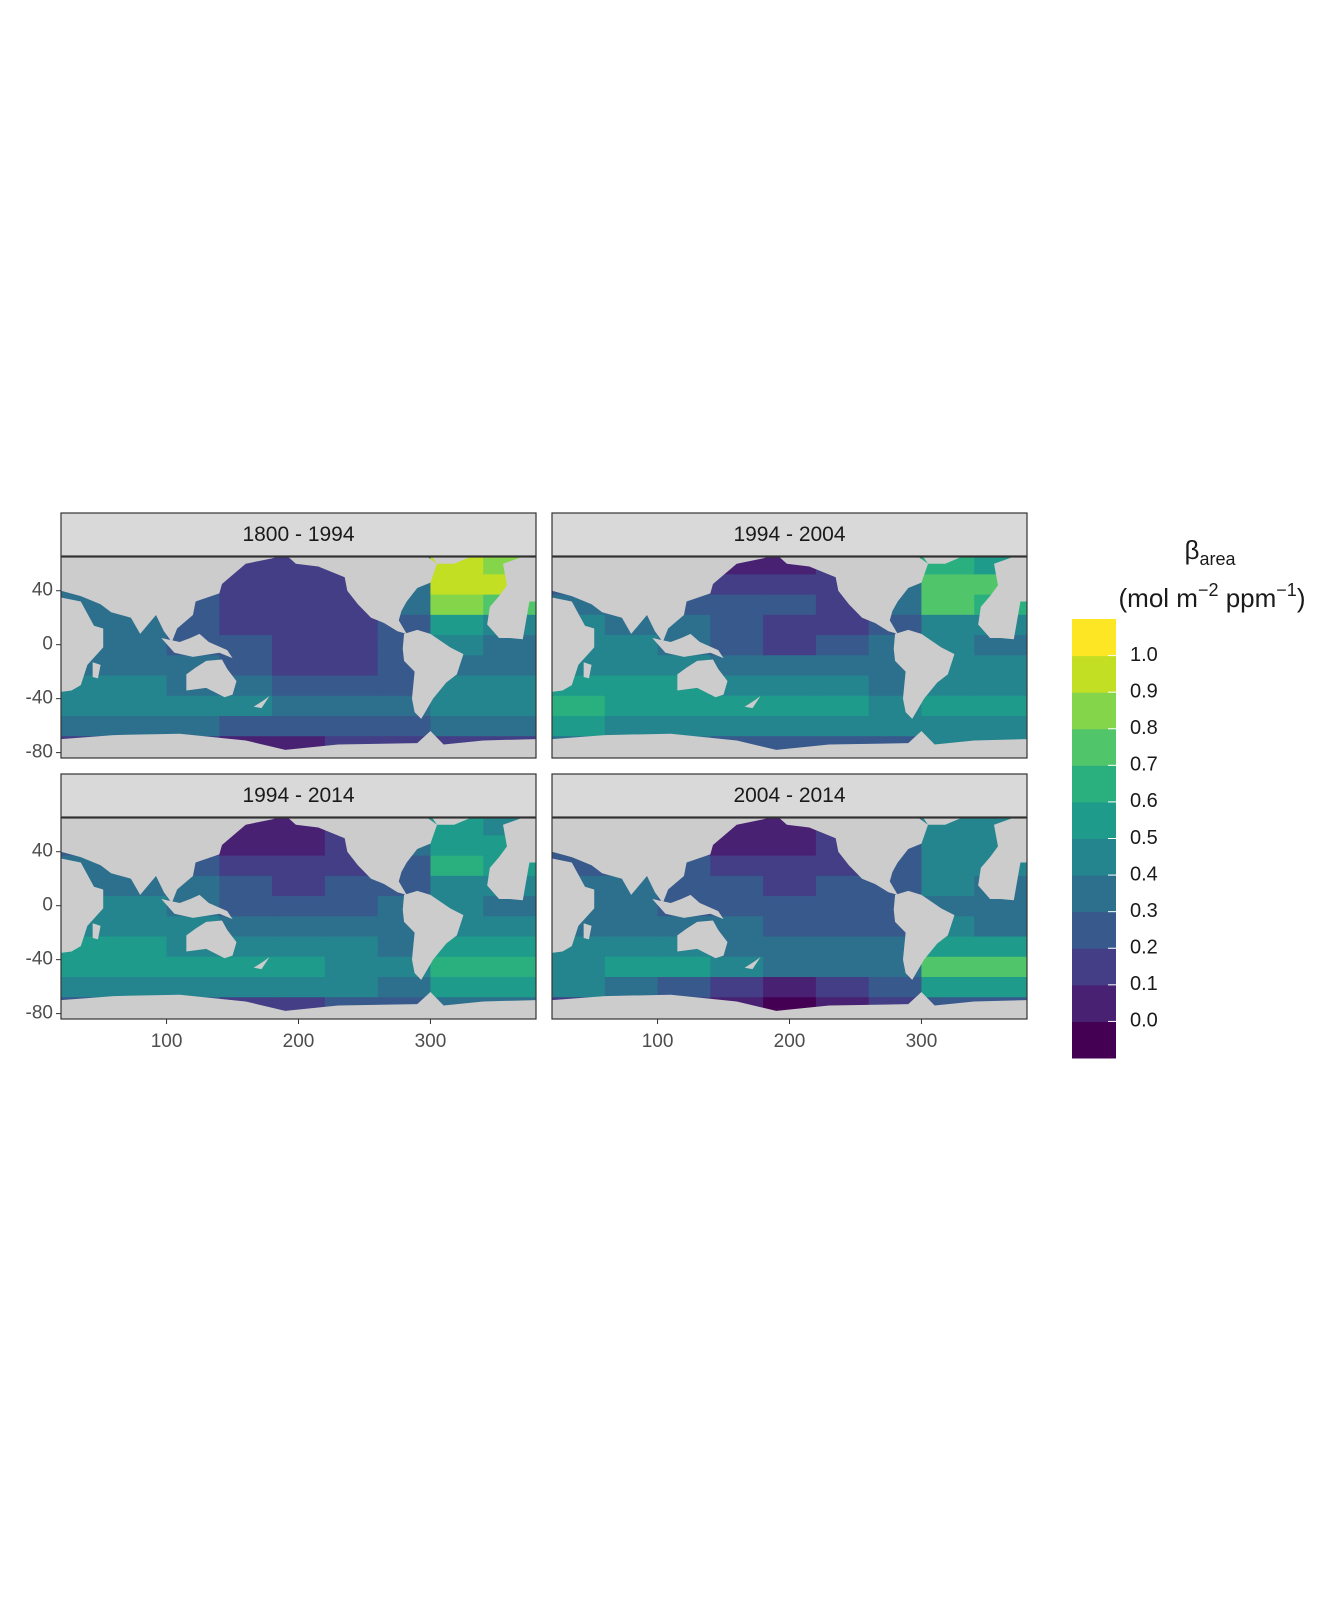 The height and width of the screenshot is (1612, 1344). I want to click on legend-tick-label: 1.0, so click(1144, 655).